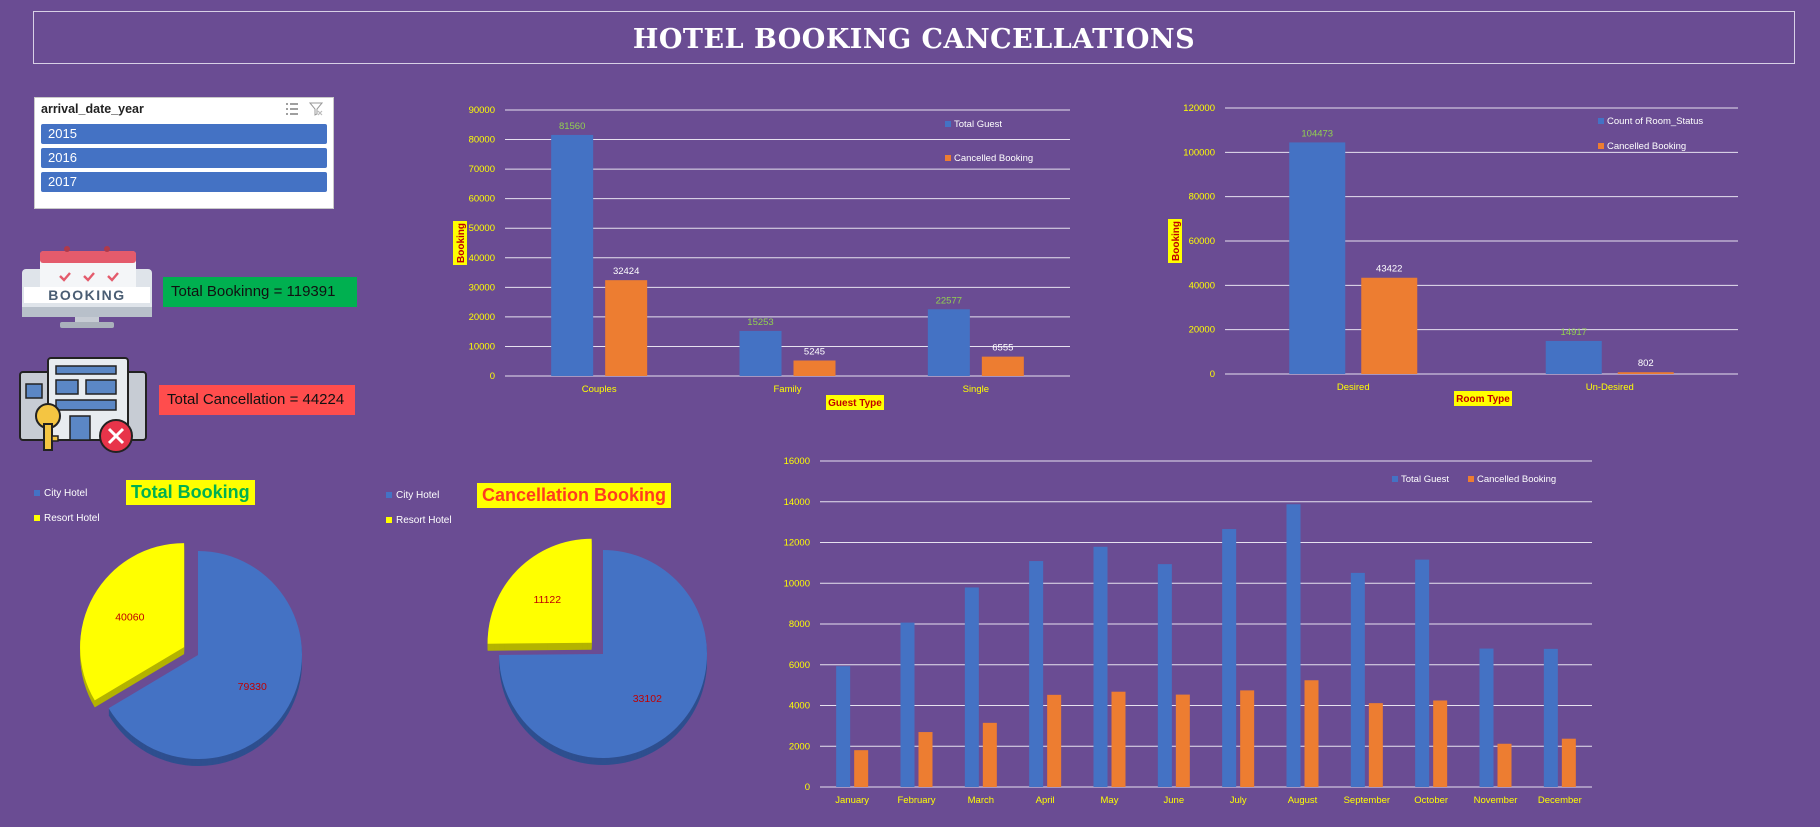 This screenshot has height=827, width=1820. What do you see at coordinates (799, 706) in the screenshot?
I see `y-tick-label: 4000` at bounding box center [799, 706].